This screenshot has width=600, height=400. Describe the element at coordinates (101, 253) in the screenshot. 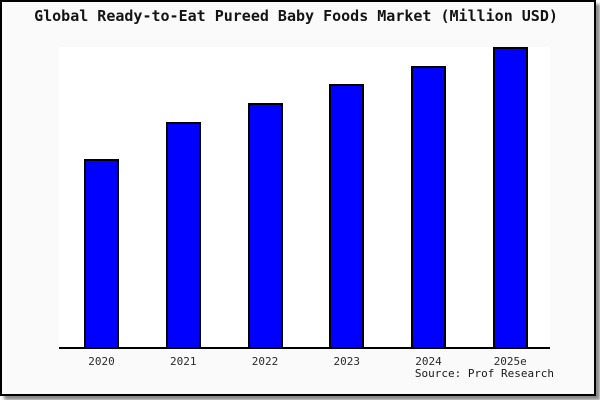

I see `bar-2020` at that location.